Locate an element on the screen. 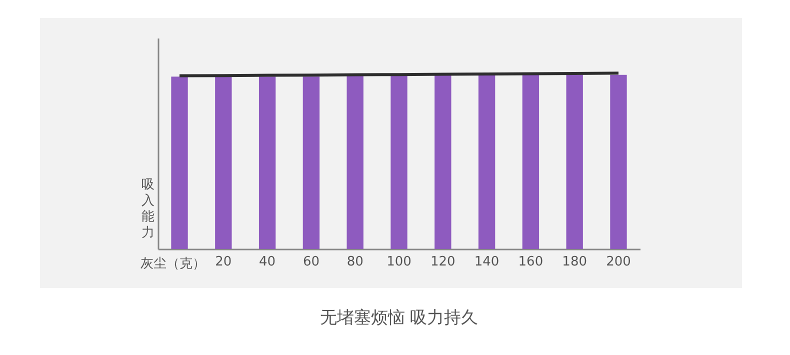 The width and height of the screenshot is (790, 355). x-tick-label: 200 is located at coordinates (618, 262).